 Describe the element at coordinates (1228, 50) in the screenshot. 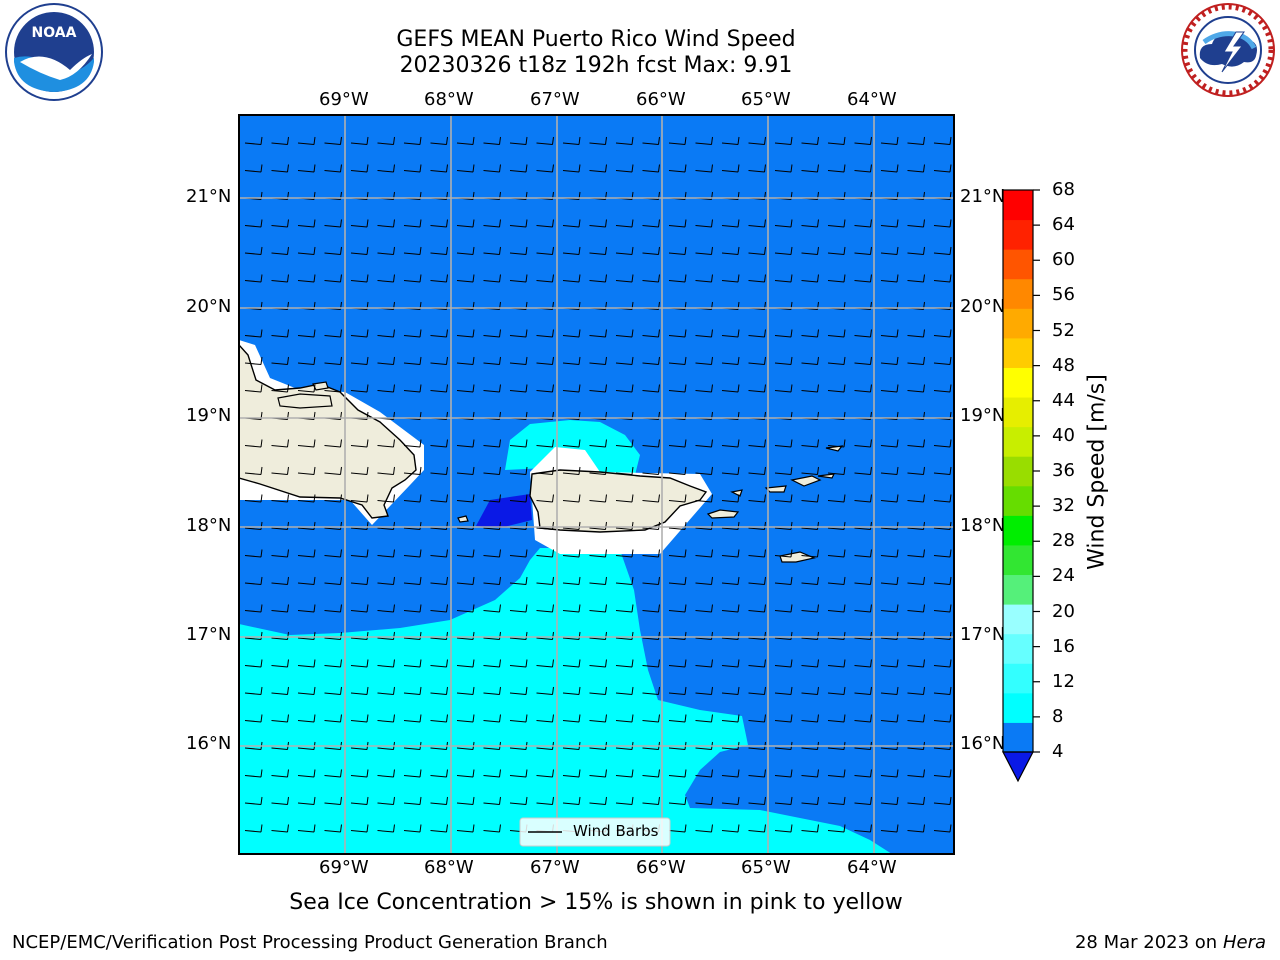

I see `national-weather-service-logo` at that location.